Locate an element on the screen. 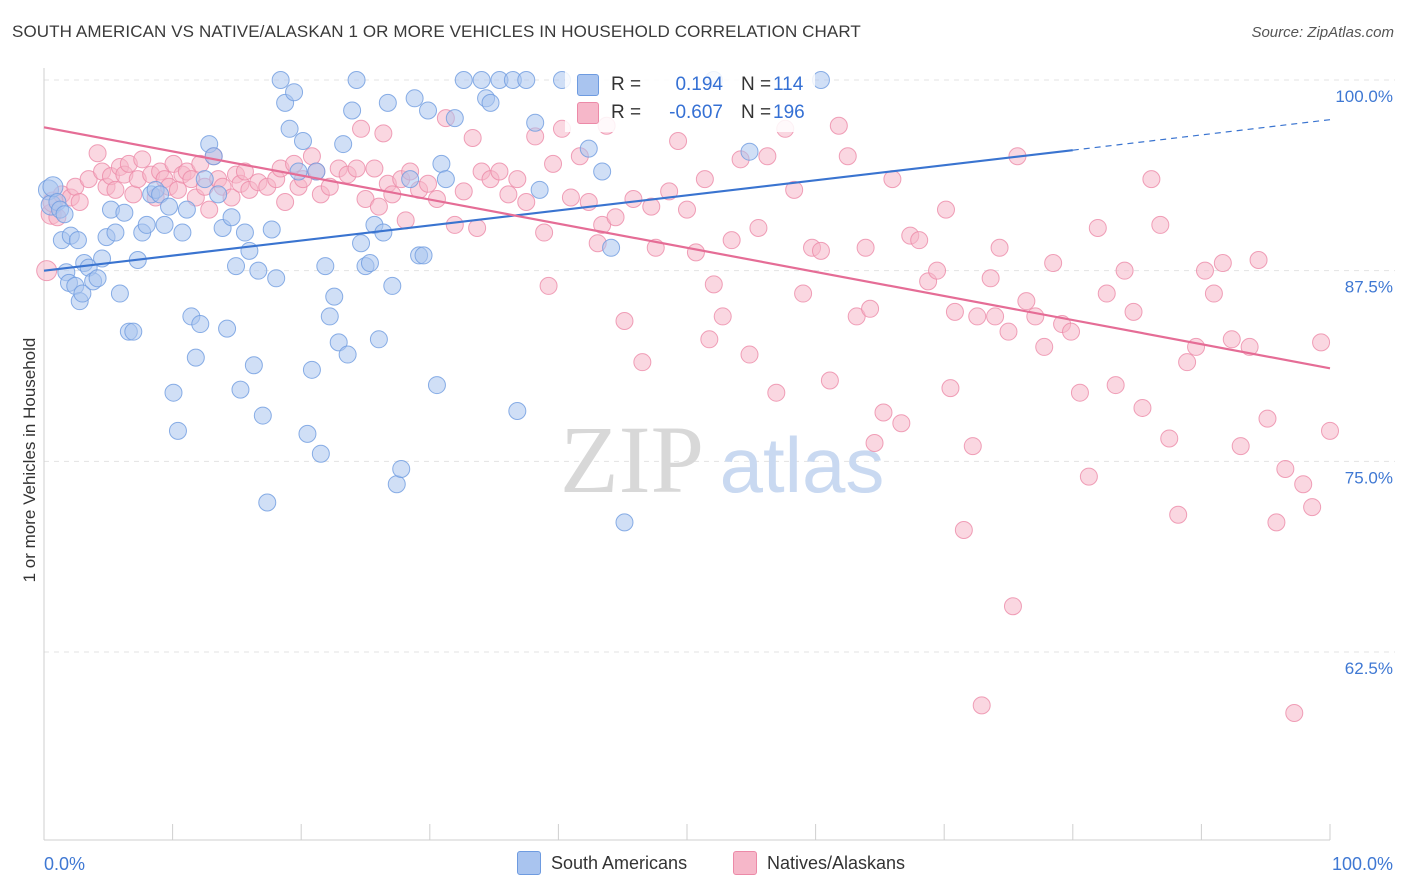 Image resolution: width=1406 pixels, height=892 pixels. trend-line-extension is located at coordinates (1201, 135).